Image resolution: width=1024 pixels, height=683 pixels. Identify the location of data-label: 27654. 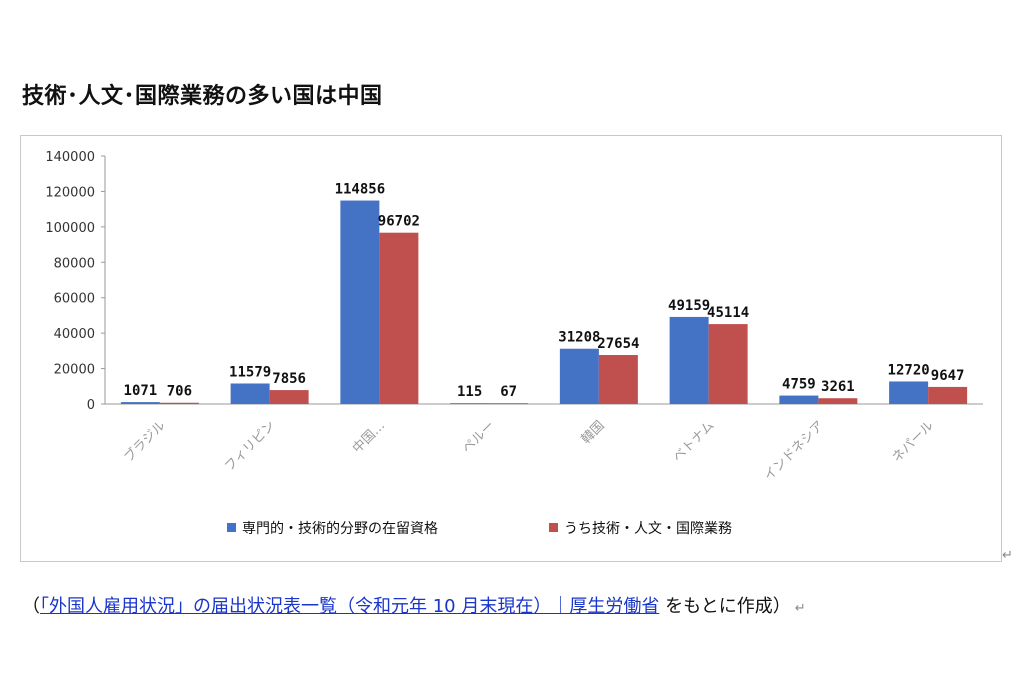
(618, 344).